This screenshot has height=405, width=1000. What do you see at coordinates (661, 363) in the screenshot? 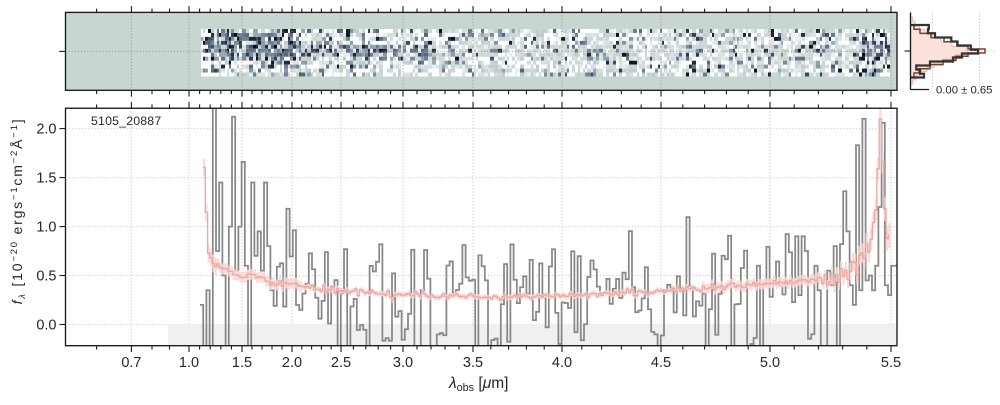
I see `svg-text: 4.5` at bounding box center [661, 363].